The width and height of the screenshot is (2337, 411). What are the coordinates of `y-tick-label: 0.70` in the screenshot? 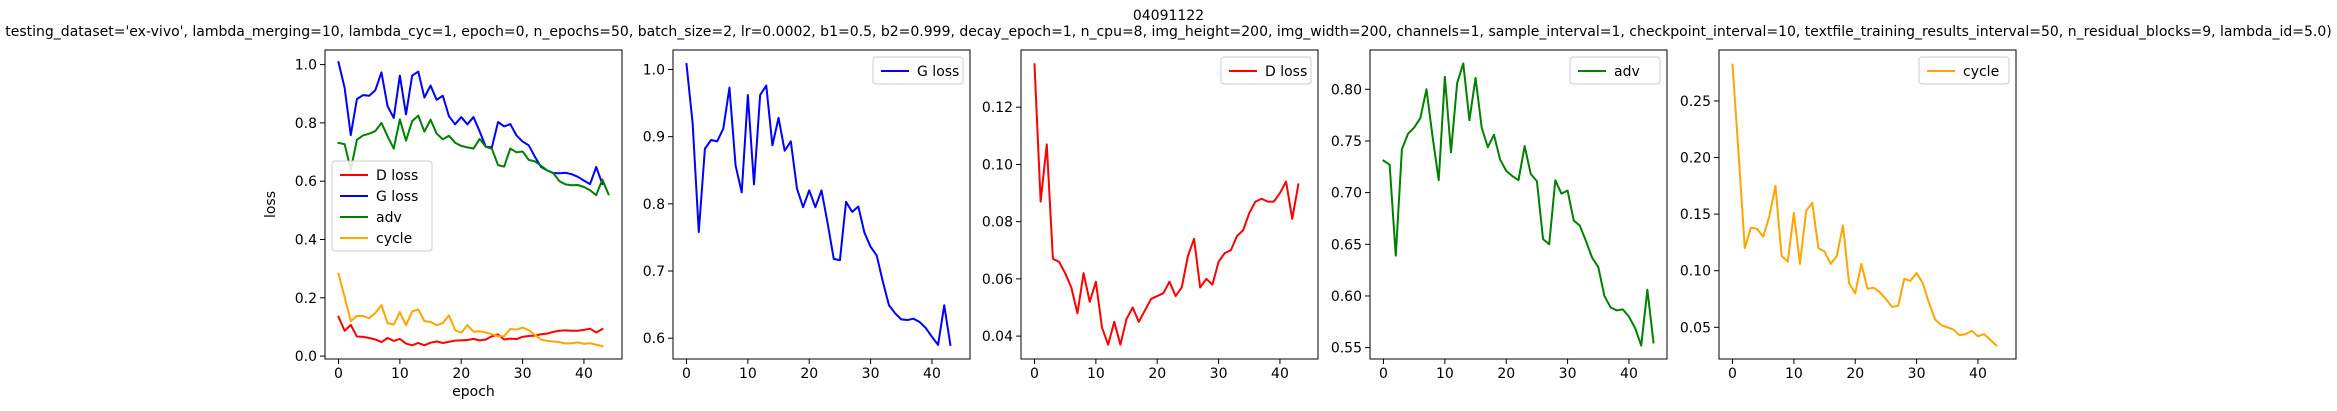 It's located at (1346, 194).